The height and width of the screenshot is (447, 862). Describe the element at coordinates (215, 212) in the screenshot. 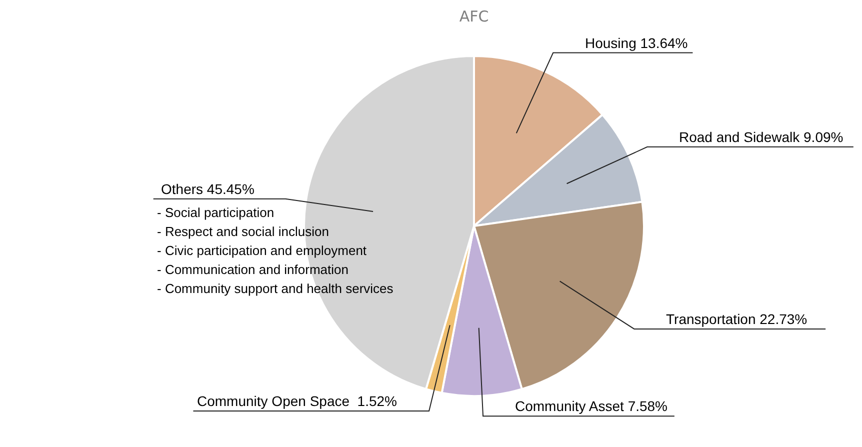

I see `text: - Social participation` at that location.